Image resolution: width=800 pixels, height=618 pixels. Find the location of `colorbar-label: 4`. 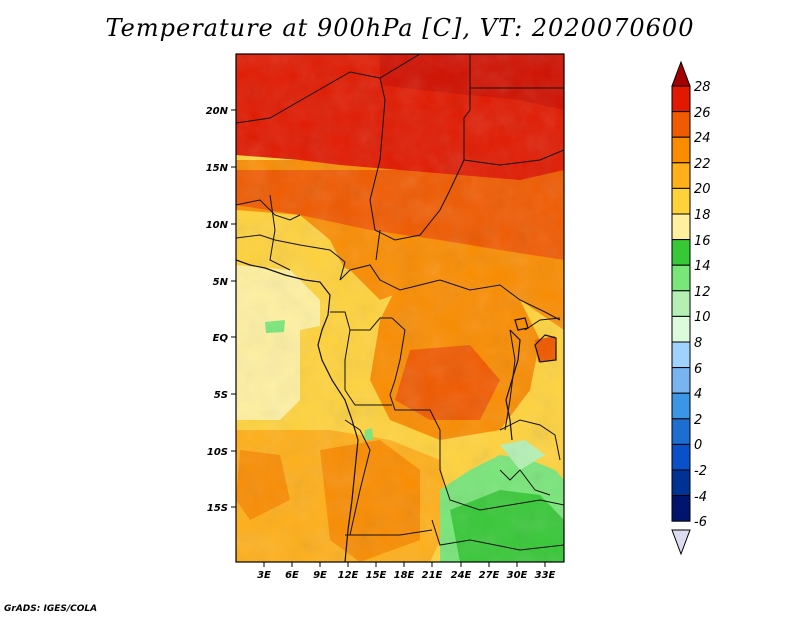

colorbar-label: 4 is located at coordinates (698, 394).